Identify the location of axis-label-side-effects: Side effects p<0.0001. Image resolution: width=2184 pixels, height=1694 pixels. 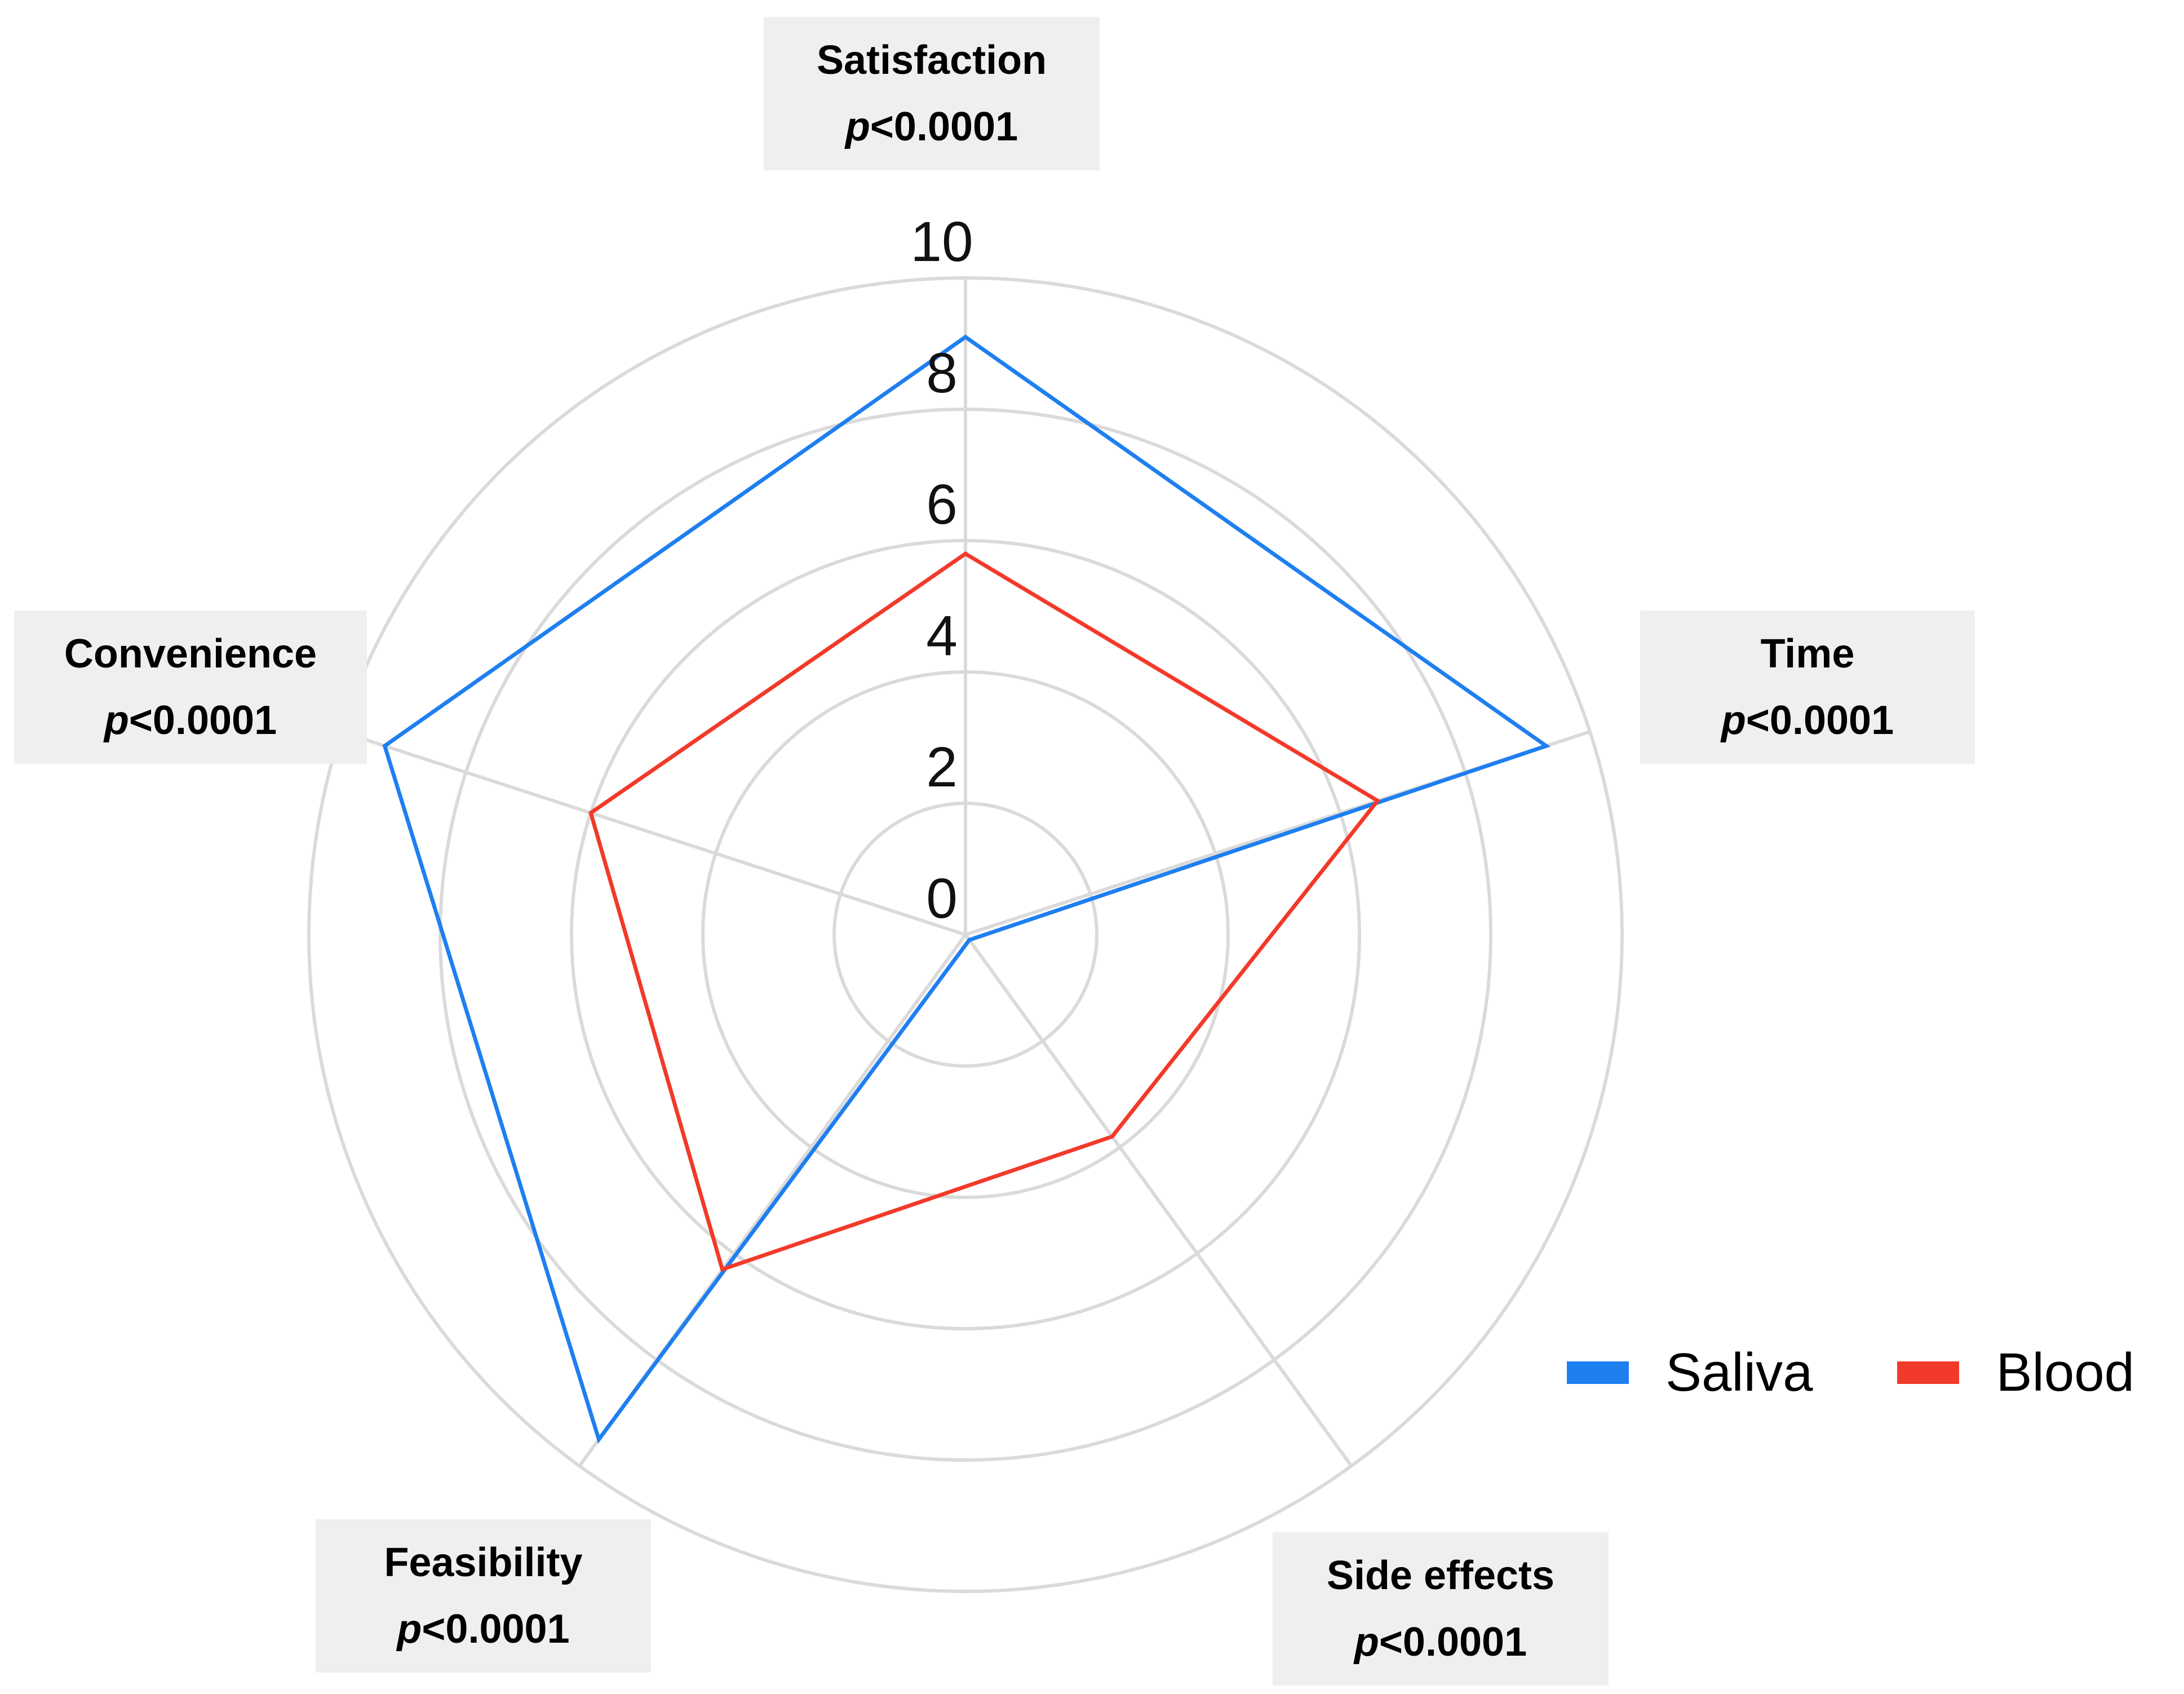
(1441, 1609).